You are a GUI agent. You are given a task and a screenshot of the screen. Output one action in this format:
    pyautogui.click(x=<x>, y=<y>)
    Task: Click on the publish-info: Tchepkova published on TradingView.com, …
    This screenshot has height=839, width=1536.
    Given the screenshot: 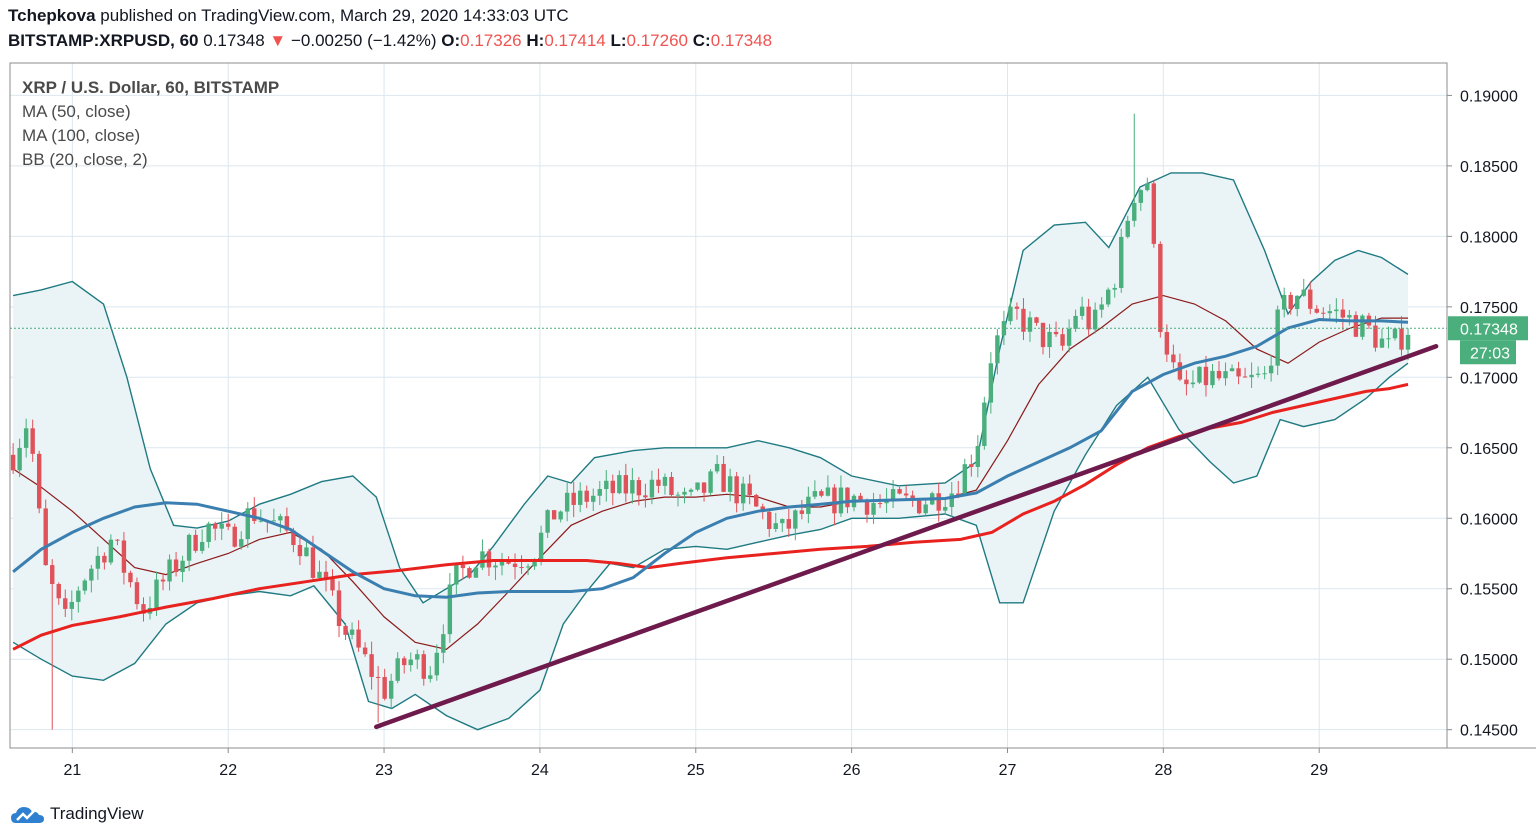 What is the action you would take?
    pyautogui.click(x=288, y=16)
    